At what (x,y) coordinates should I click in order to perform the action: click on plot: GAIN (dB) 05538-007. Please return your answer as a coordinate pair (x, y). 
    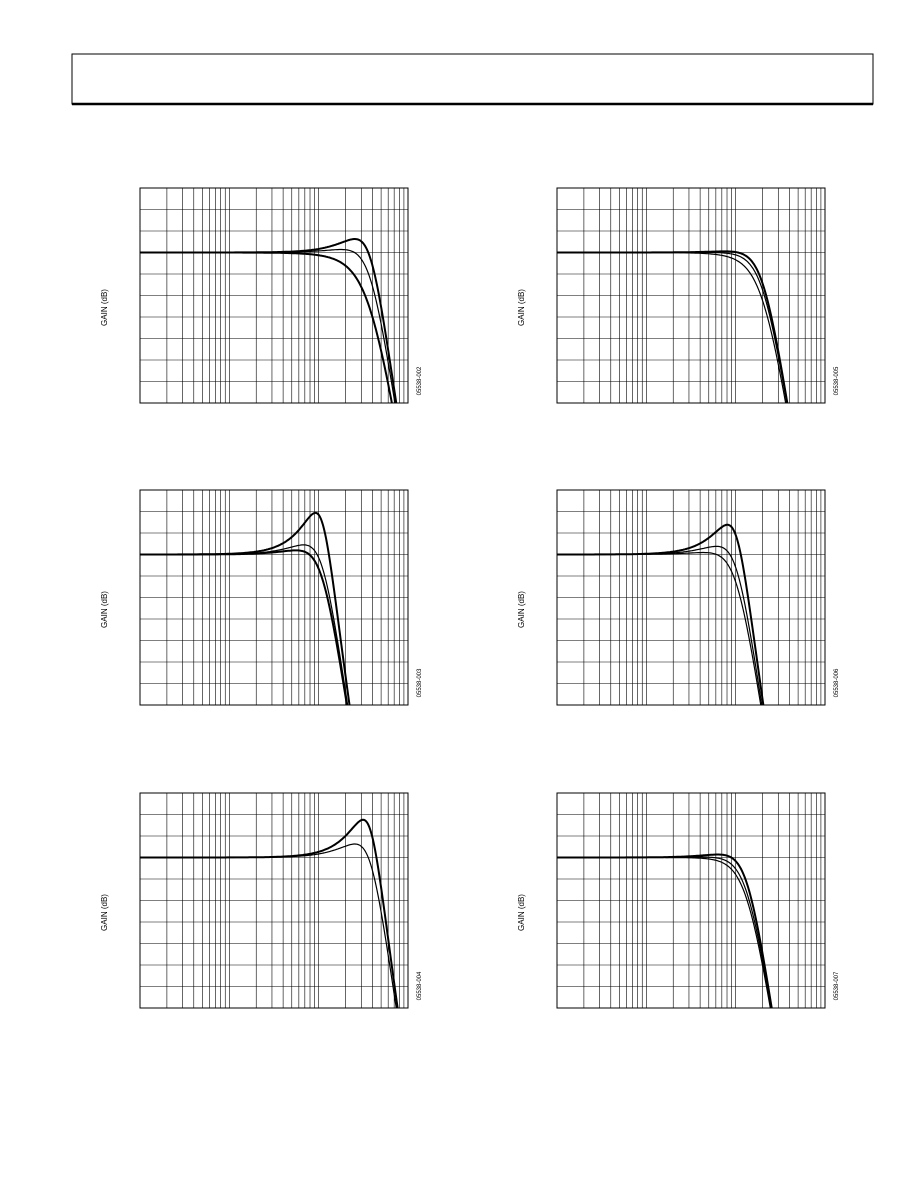
    Looking at the image, I should click on (678, 900).